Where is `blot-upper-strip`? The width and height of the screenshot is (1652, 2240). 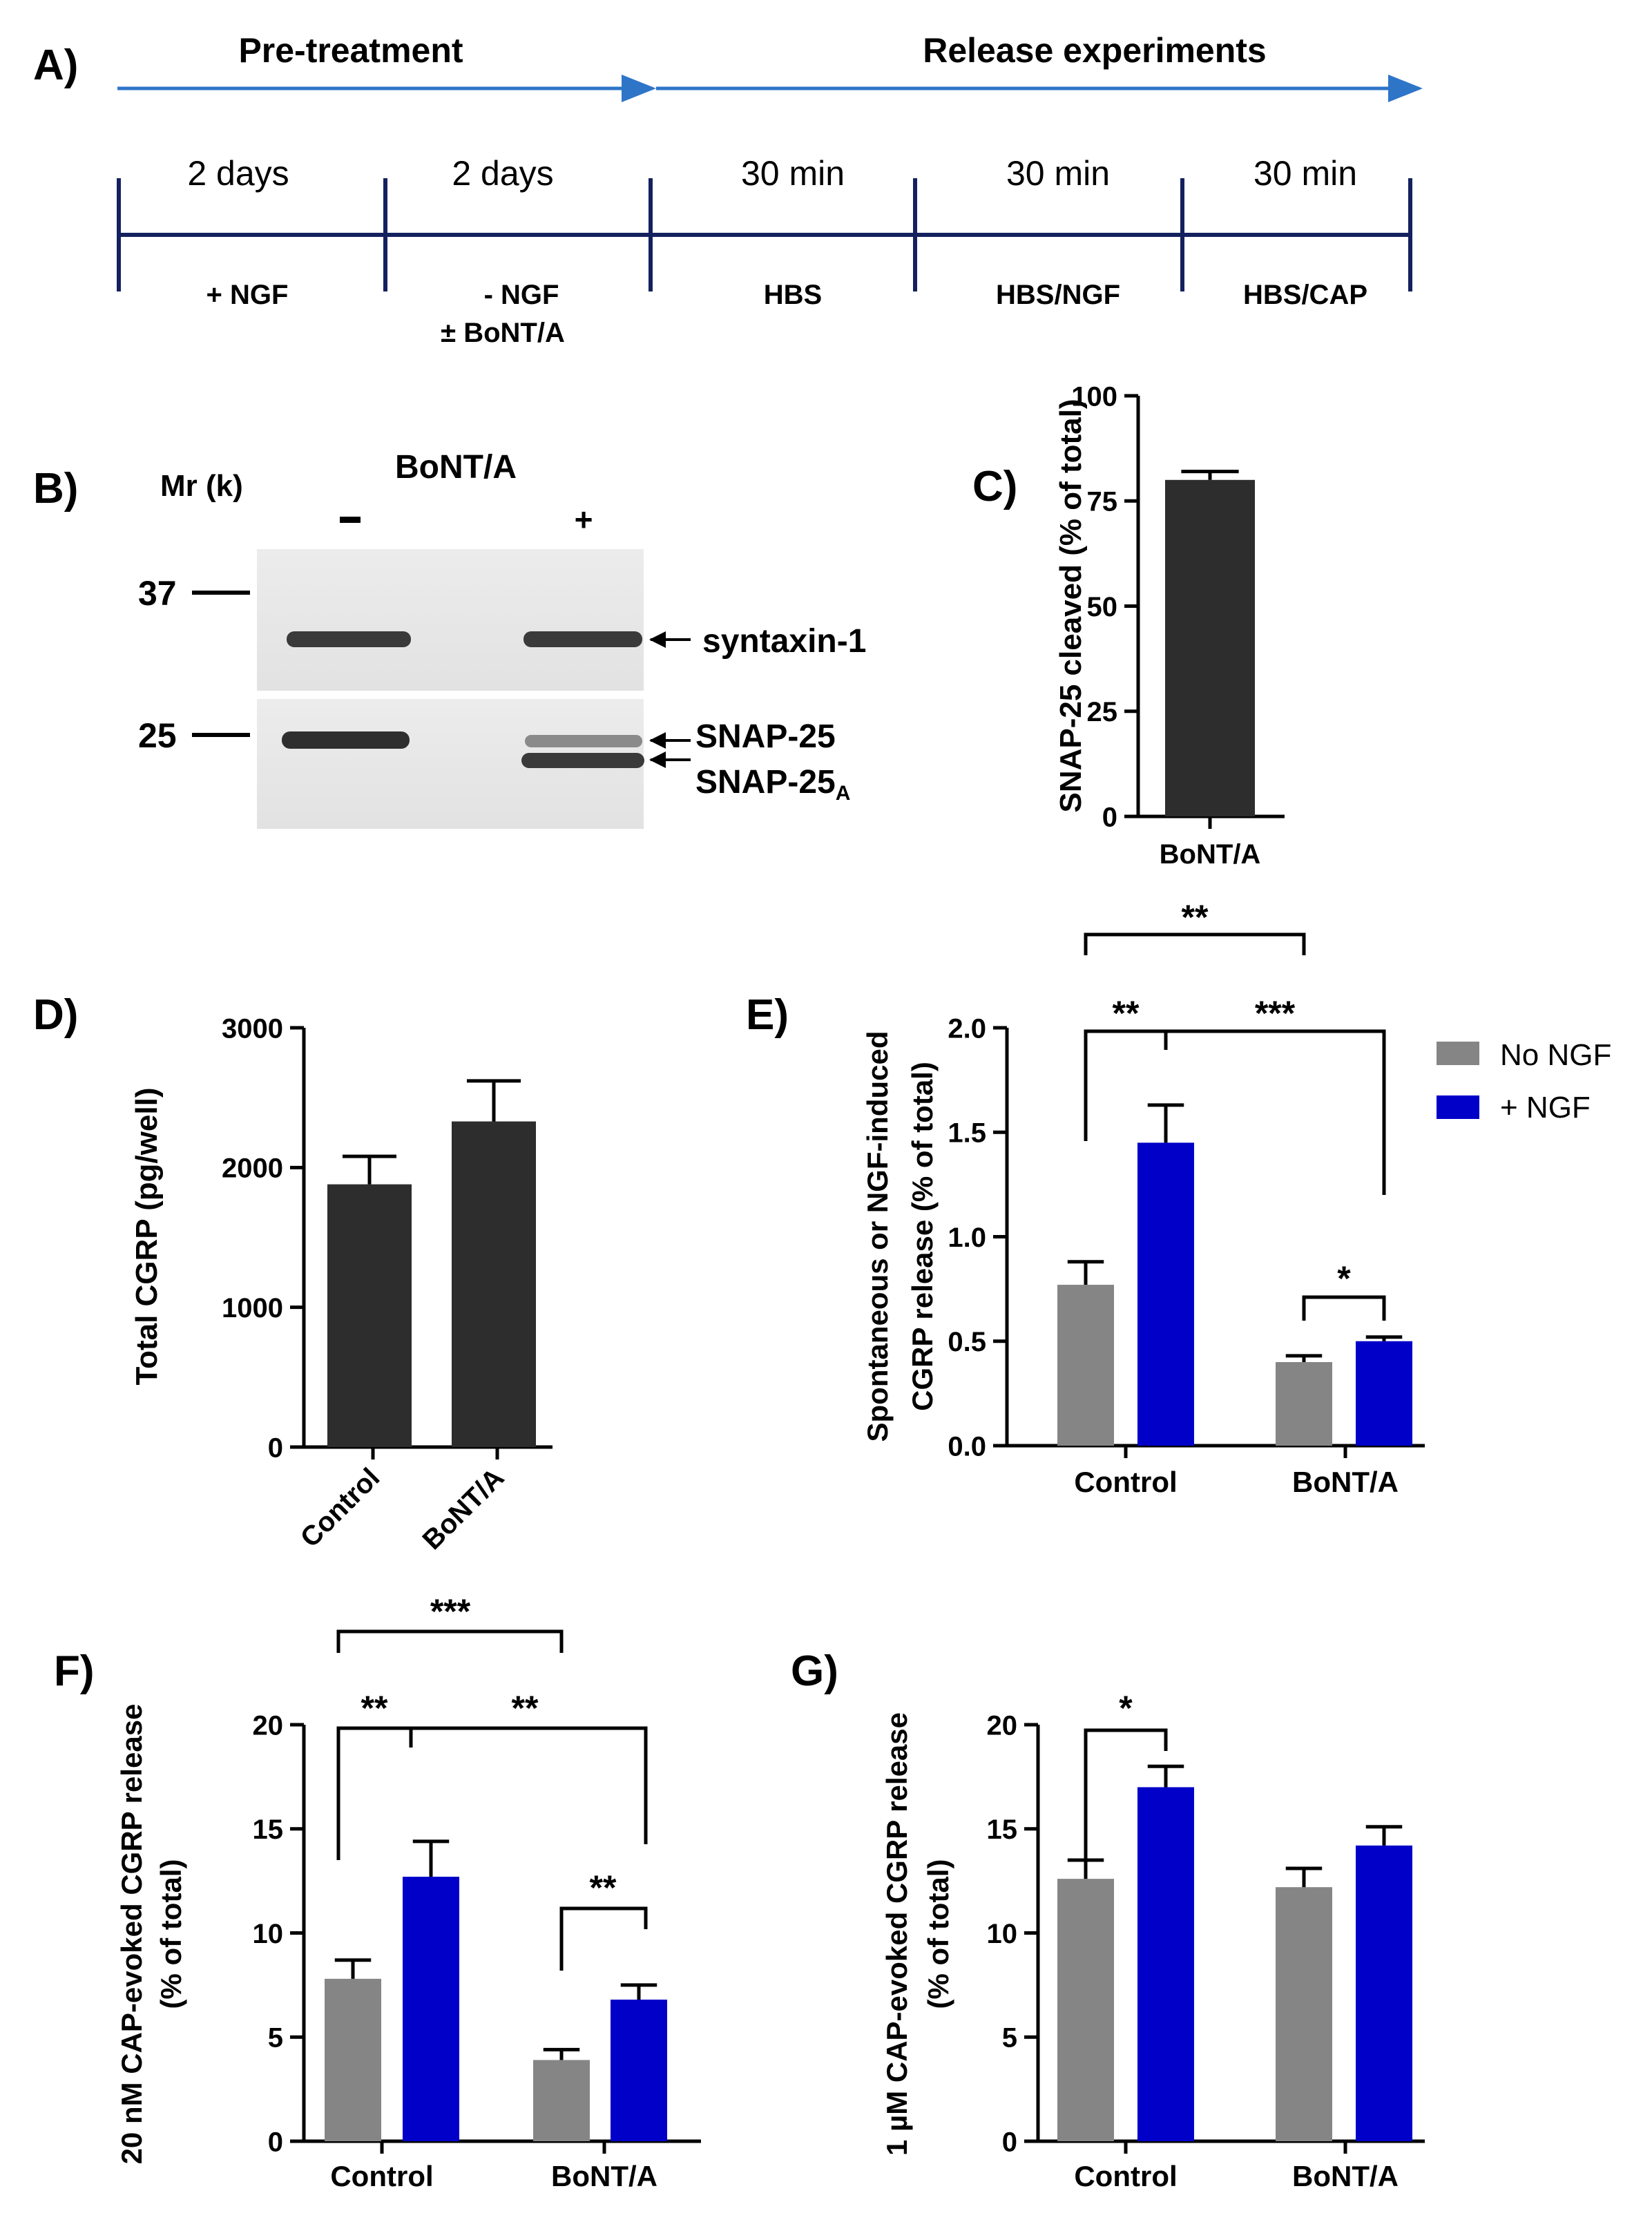 blot-upper-strip is located at coordinates (450, 620).